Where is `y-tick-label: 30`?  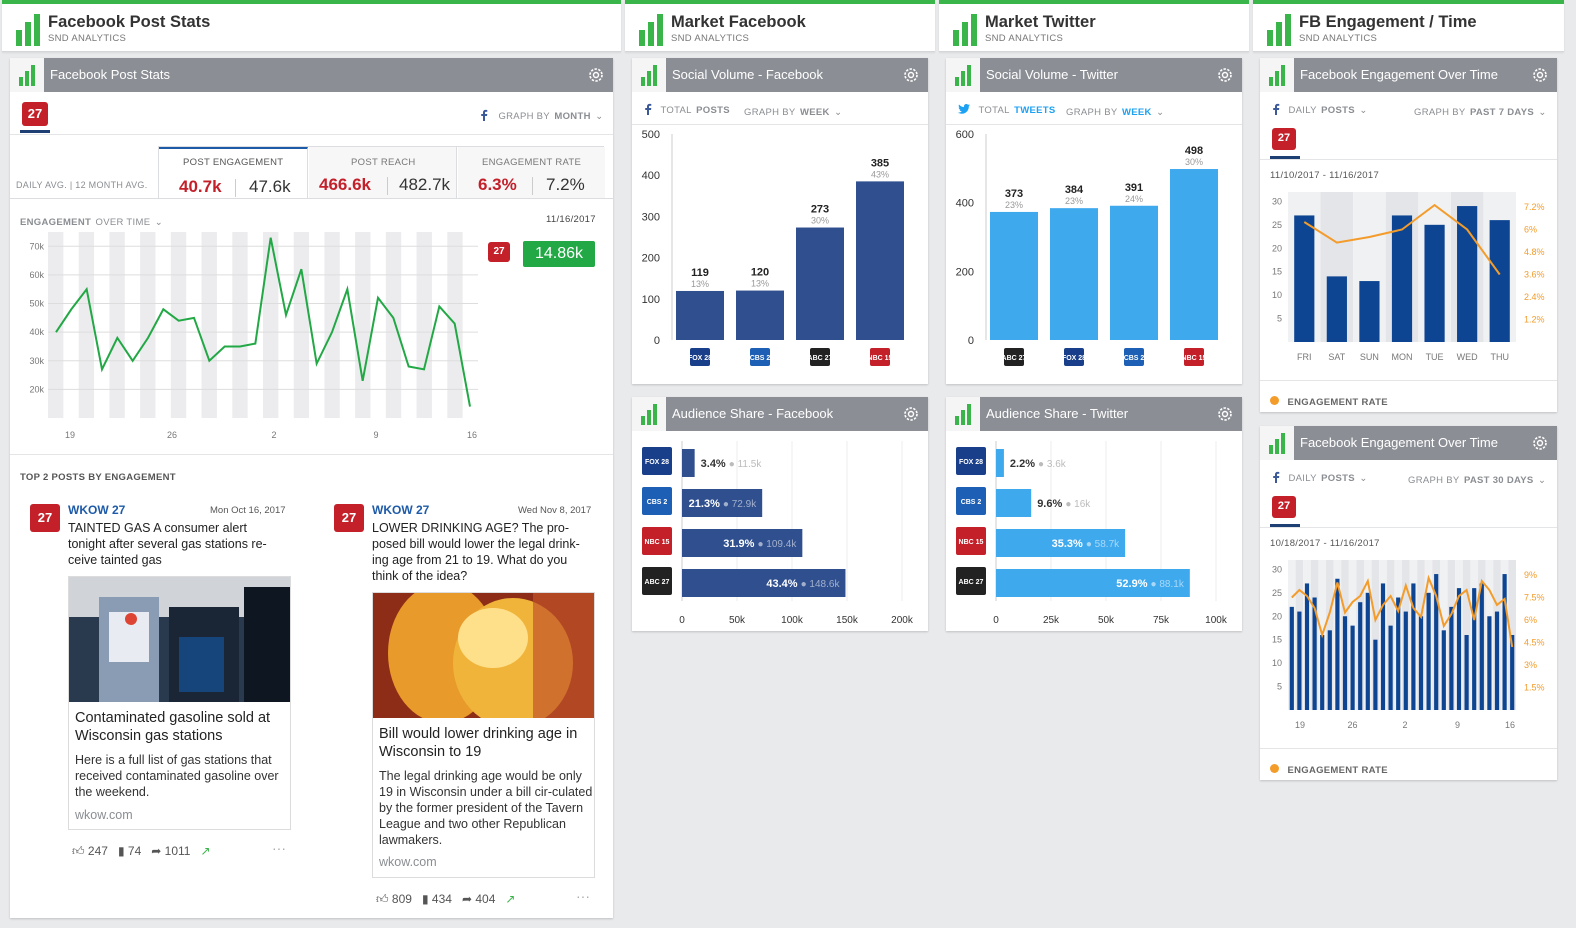
y-tick-label: 30 is located at coordinates (1277, 569).